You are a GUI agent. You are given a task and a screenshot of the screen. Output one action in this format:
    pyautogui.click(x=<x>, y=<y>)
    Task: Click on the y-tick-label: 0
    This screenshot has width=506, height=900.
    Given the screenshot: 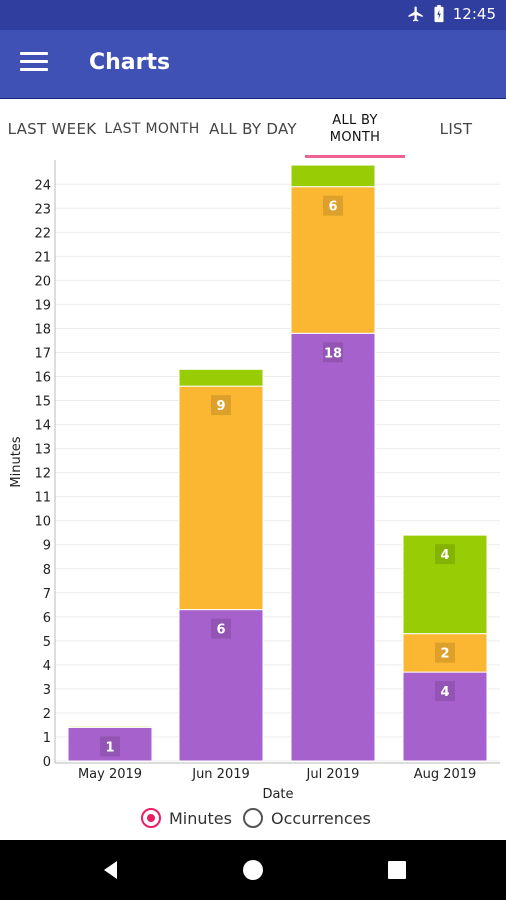 What is the action you would take?
    pyautogui.click(x=47, y=762)
    